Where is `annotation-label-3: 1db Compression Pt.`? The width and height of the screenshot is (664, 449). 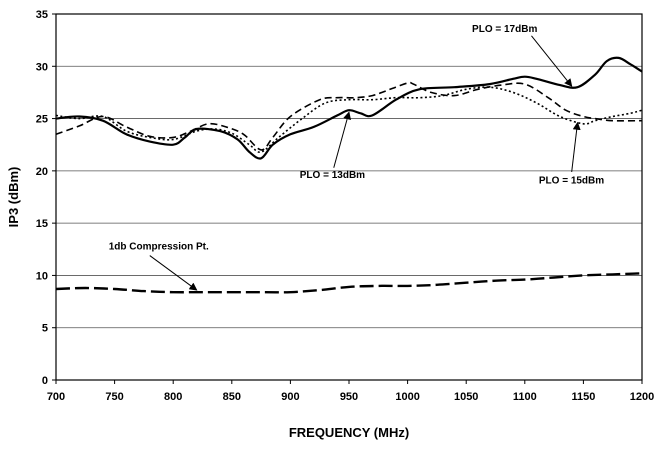
annotation-label-3: 1db Compression Pt. is located at coordinates (159, 246).